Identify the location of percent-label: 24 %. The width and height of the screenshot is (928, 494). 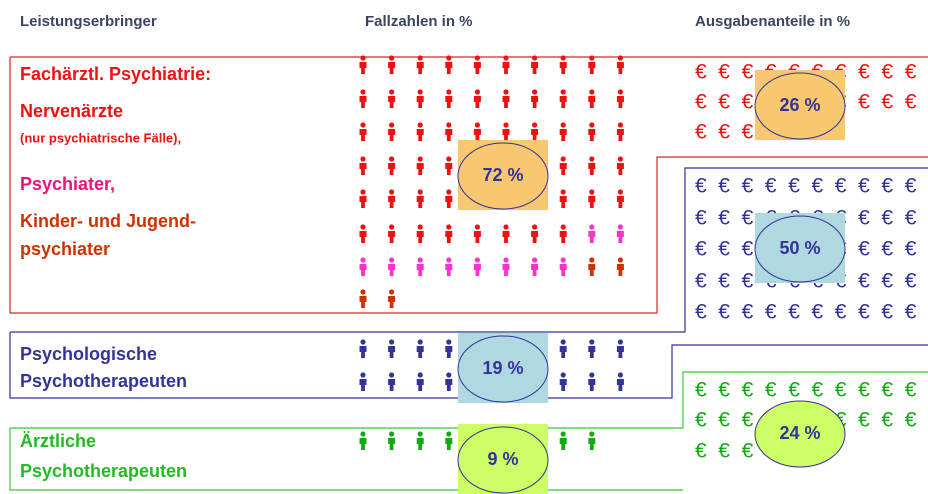
(799, 433).